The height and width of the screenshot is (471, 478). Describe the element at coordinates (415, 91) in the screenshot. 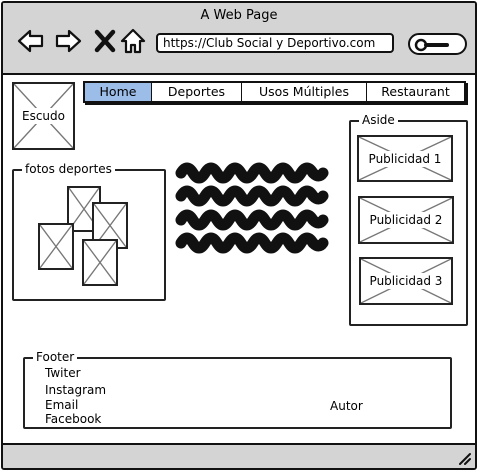

I see `tab-restaurant: Restaurant` at that location.